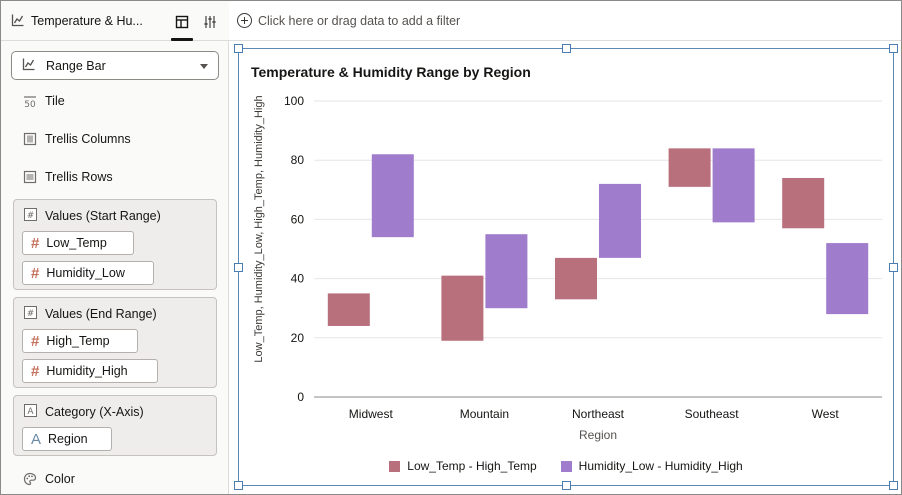 The width and height of the screenshot is (902, 495). I want to click on legend-item-temp: Low_Temp - High_Temp, so click(463, 466).